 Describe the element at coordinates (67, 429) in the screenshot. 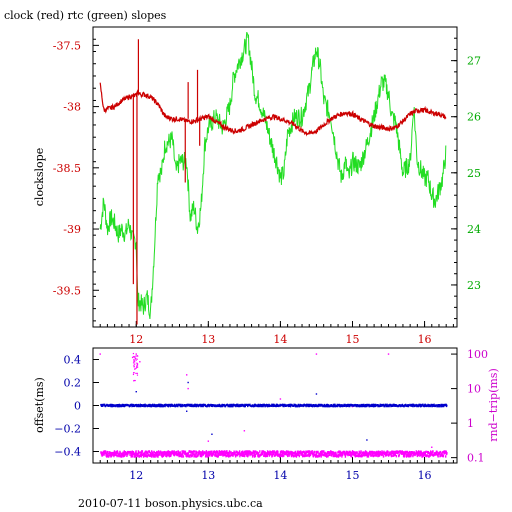

I see `y-tick-label: −0.2` at that location.